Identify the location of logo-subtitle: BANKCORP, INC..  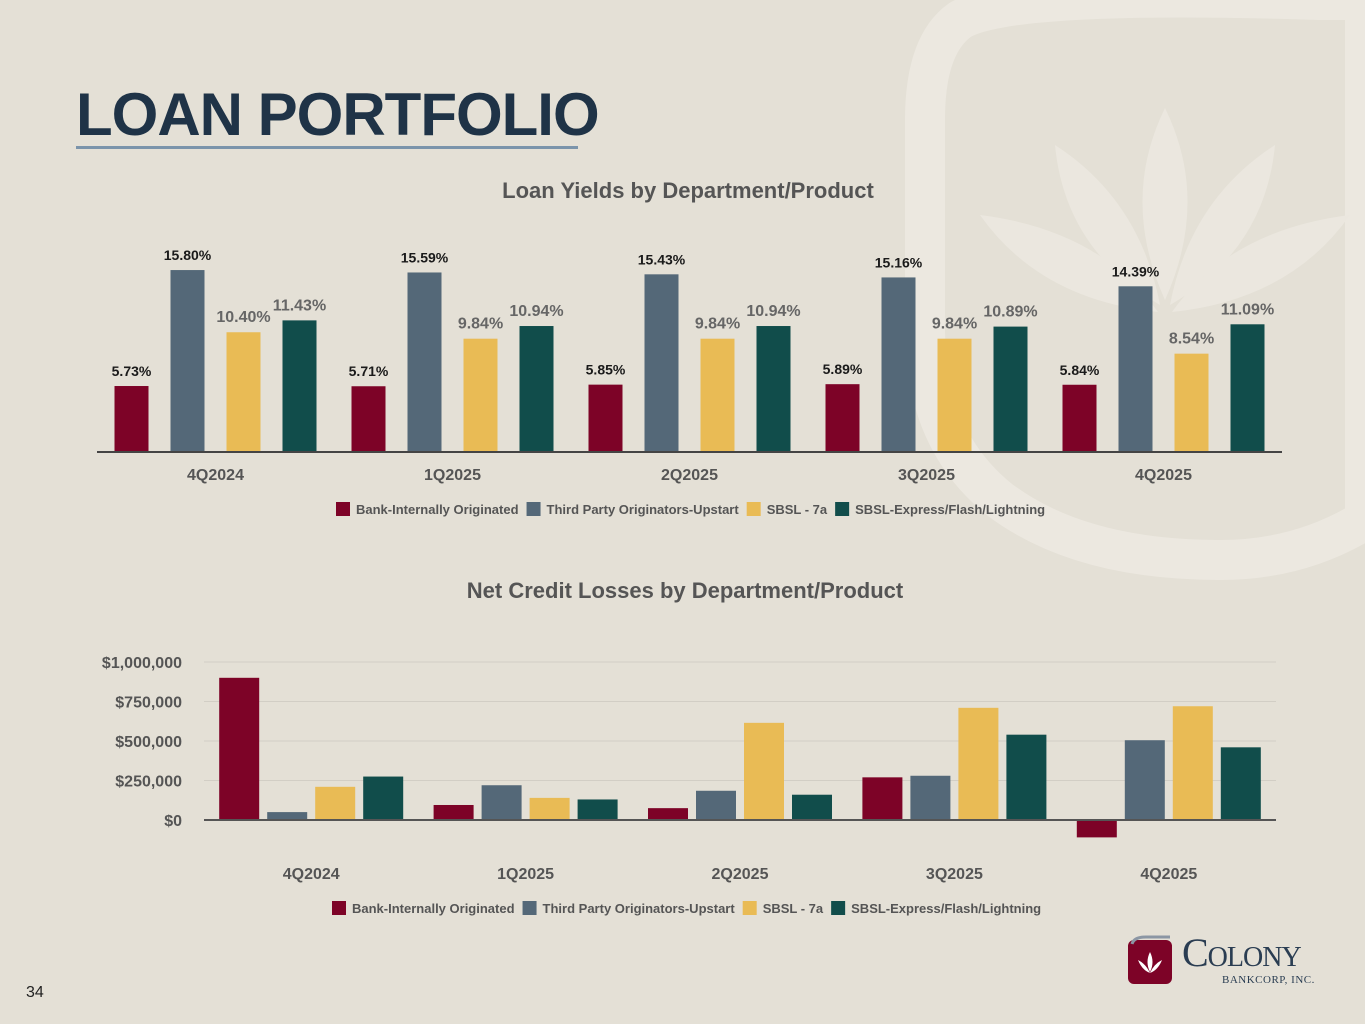
(1268, 980).